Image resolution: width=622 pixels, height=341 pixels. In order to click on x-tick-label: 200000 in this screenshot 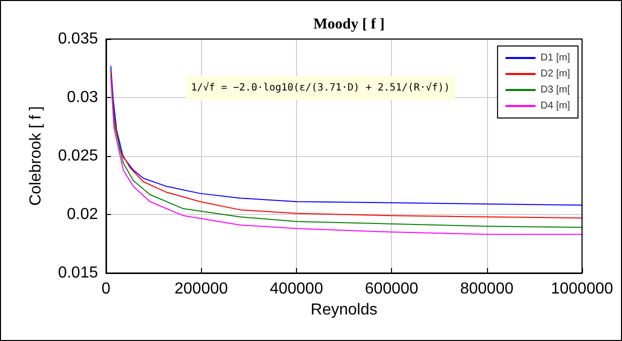, I will do `click(201, 289)`.